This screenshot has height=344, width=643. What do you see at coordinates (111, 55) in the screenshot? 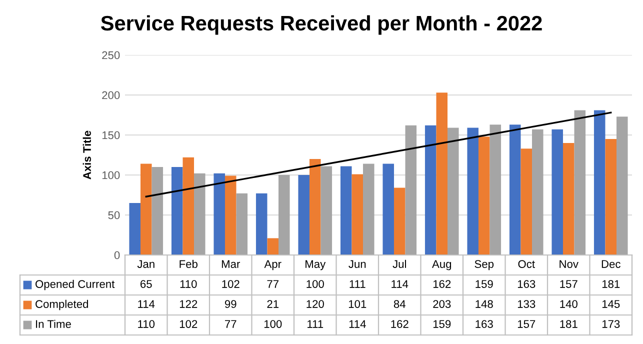
I see `y-tick-label: 250` at bounding box center [111, 55].